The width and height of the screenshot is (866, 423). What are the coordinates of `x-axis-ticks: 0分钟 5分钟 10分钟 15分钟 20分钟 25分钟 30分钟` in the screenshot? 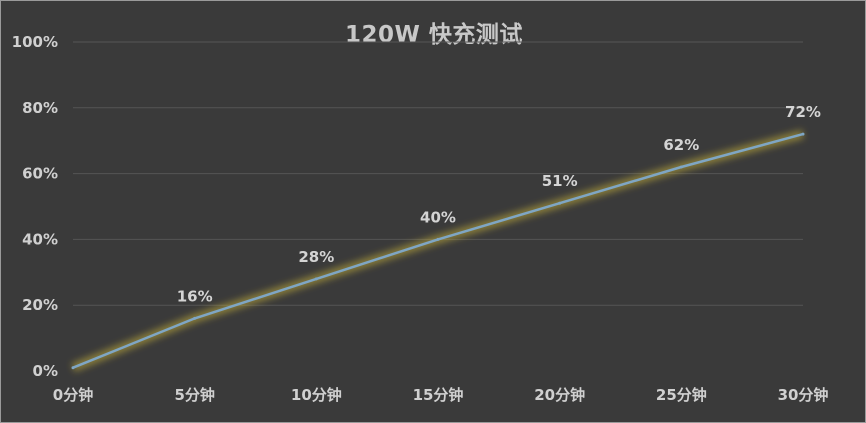 It's located at (441, 395).